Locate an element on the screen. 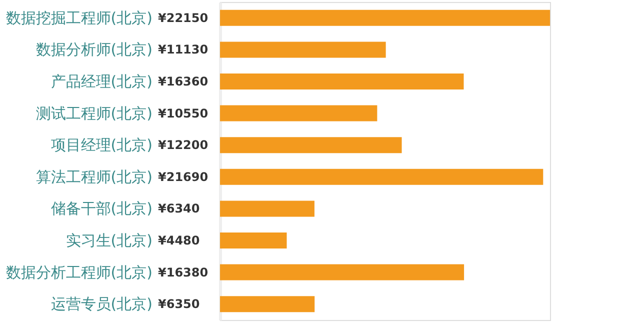  y-tick-label: 测试工程师(北京) is located at coordinates (94, 113).